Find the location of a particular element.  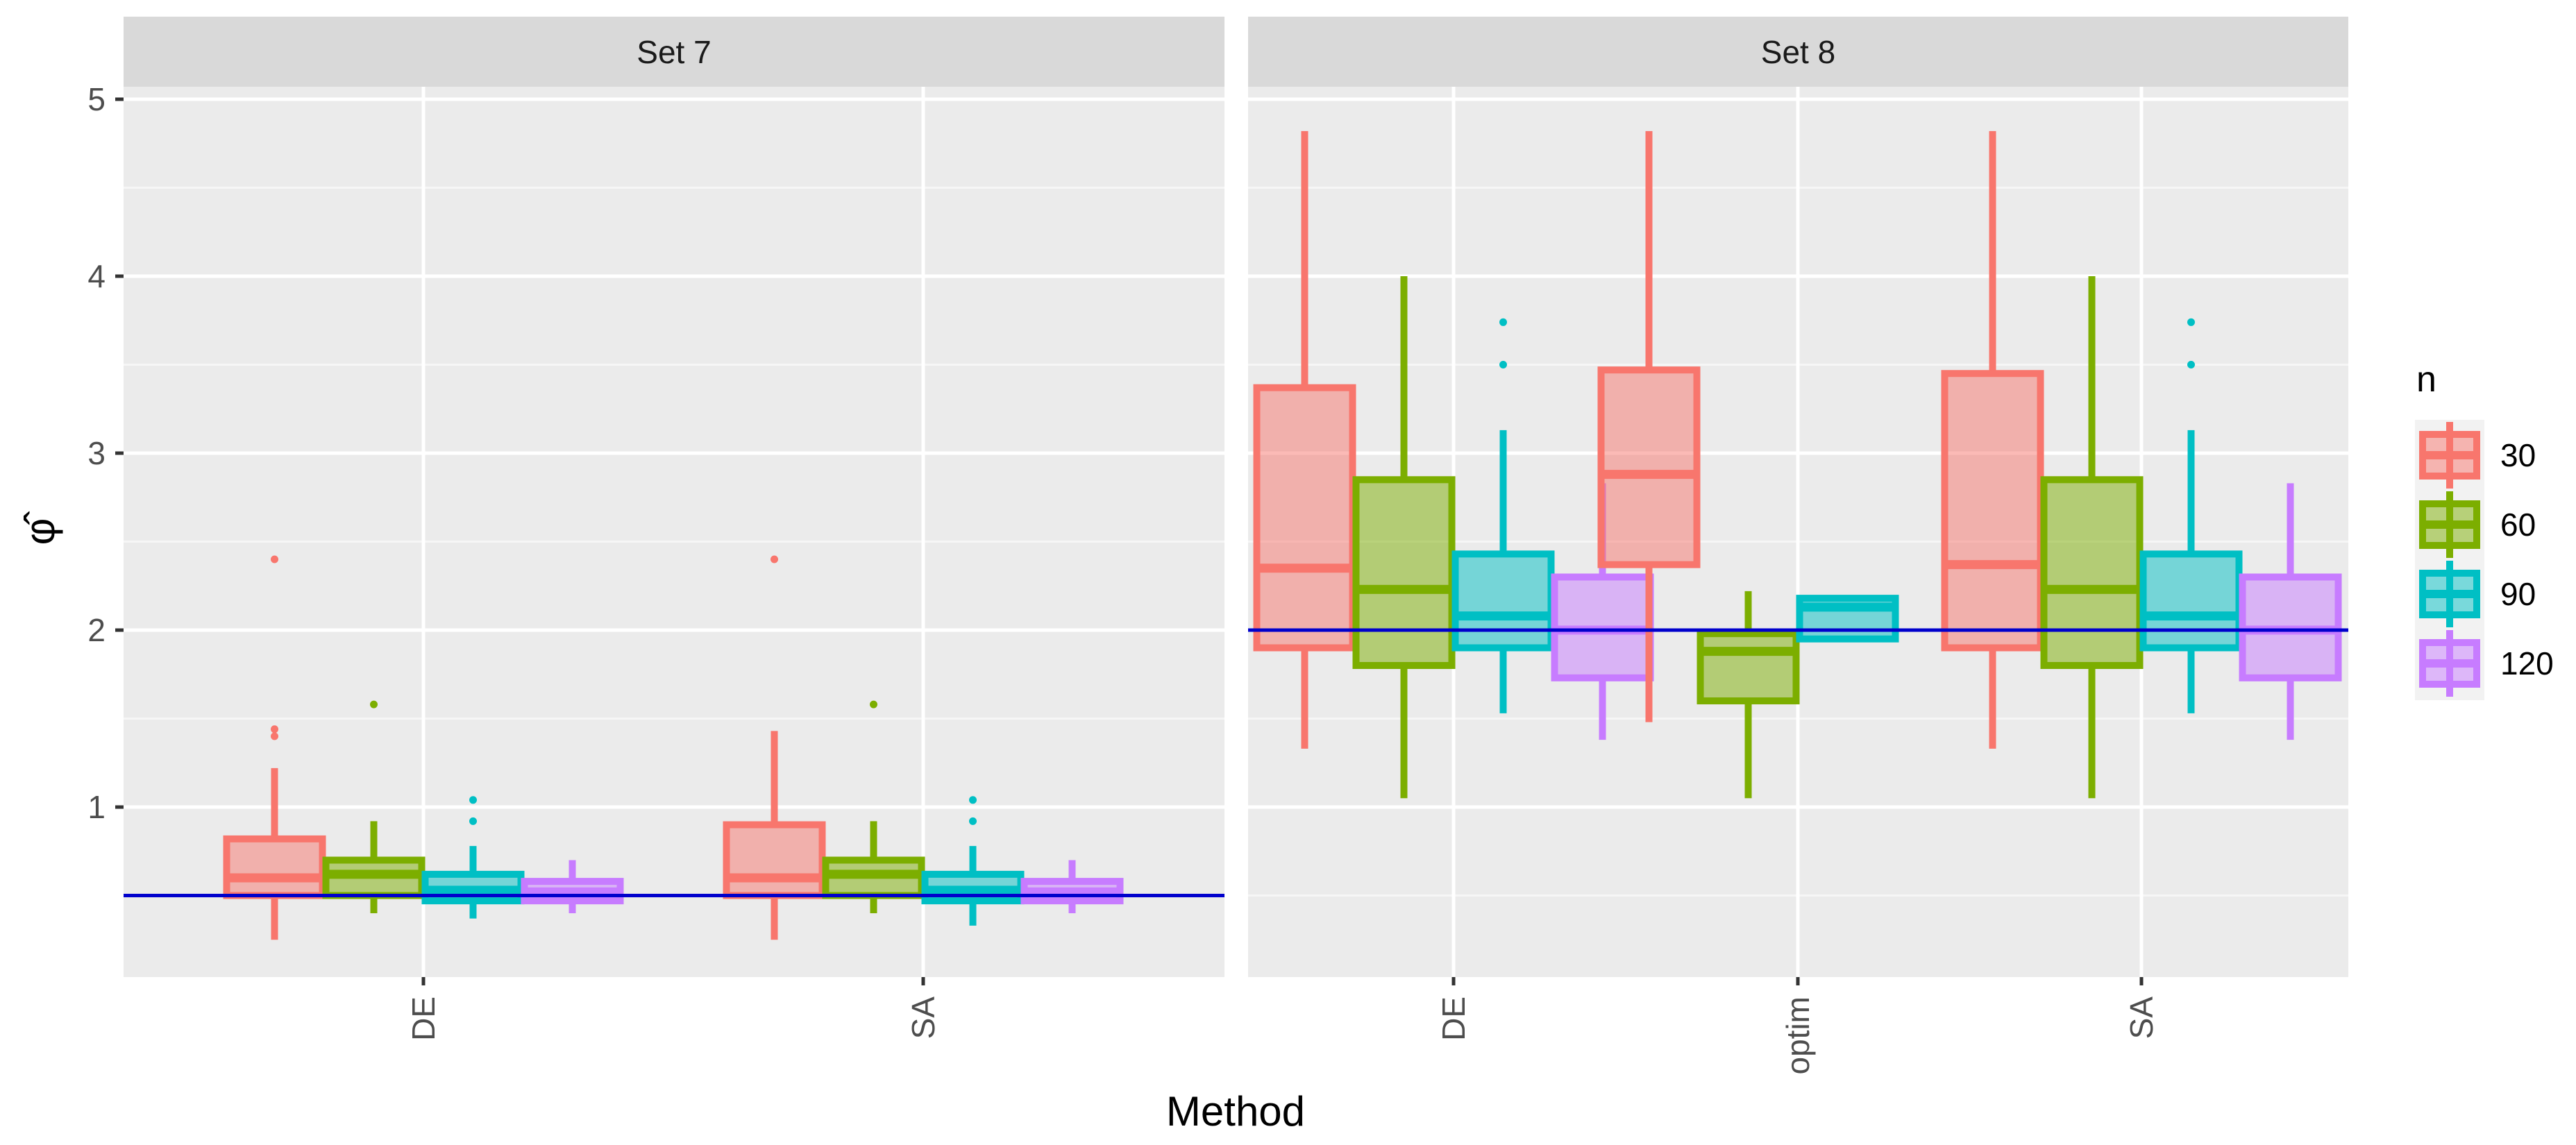

strip-label: Set 8 is located at coordinates (1798, 52).